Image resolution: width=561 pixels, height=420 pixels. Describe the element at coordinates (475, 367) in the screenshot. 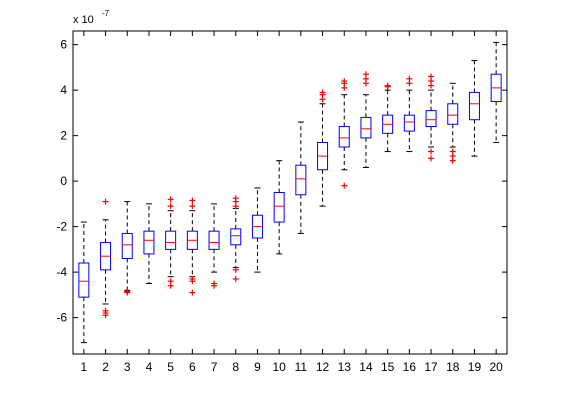

I see `x-tick-label: 19` at that location.